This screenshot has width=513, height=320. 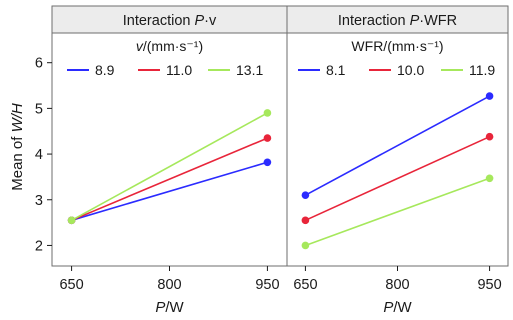 What do you see at coordinates (489, 96) in the screenshot?
I see `data-point-8.1-950` at bounding box center [489, 96].